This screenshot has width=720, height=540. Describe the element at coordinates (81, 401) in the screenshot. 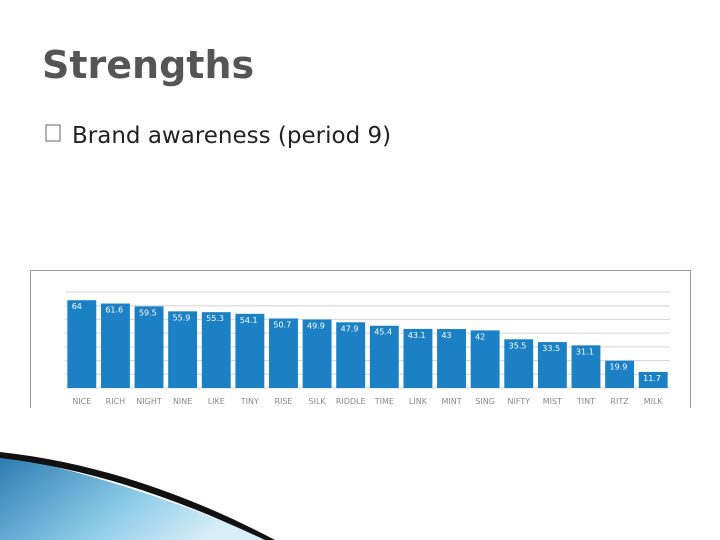

I see `x-tick-label: NICE` at that location.